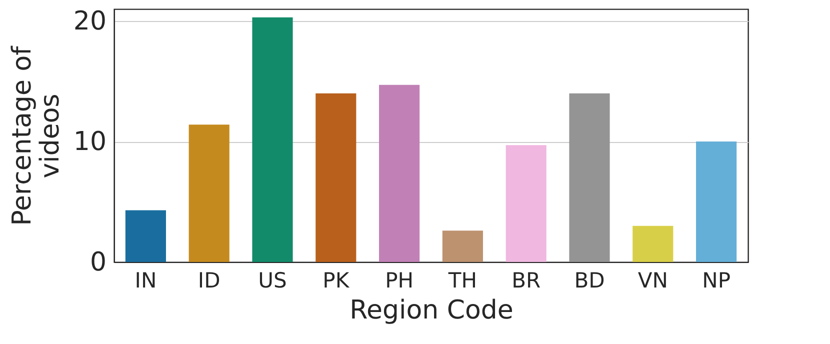 This screenshot has width=830, height=344. I want to click on y-axis-title: Percentage of videos, so click(36, 135).